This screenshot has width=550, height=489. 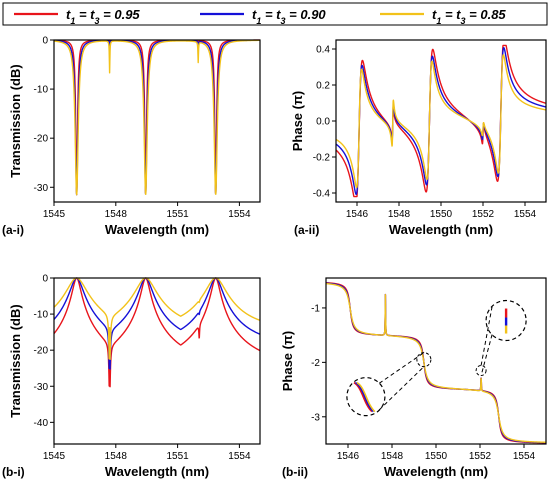 I want to click on panel-label: (b-ii), so click(x=295, y=472).